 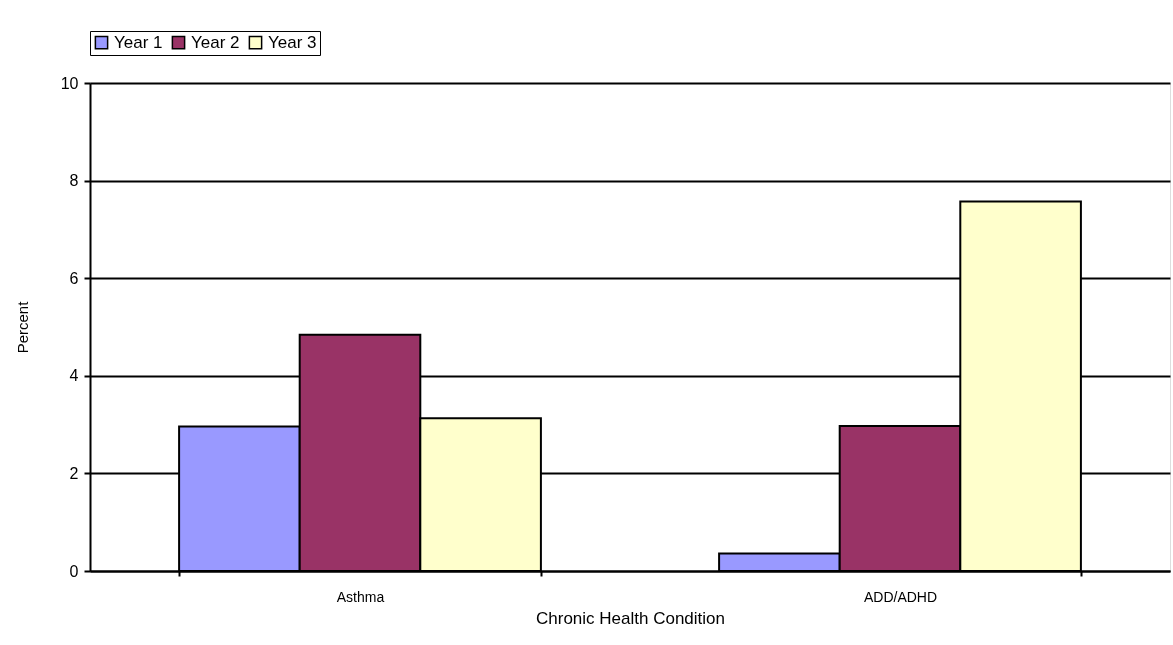 I want to click on legend-label: Year 1, so click(x=138, y=42).